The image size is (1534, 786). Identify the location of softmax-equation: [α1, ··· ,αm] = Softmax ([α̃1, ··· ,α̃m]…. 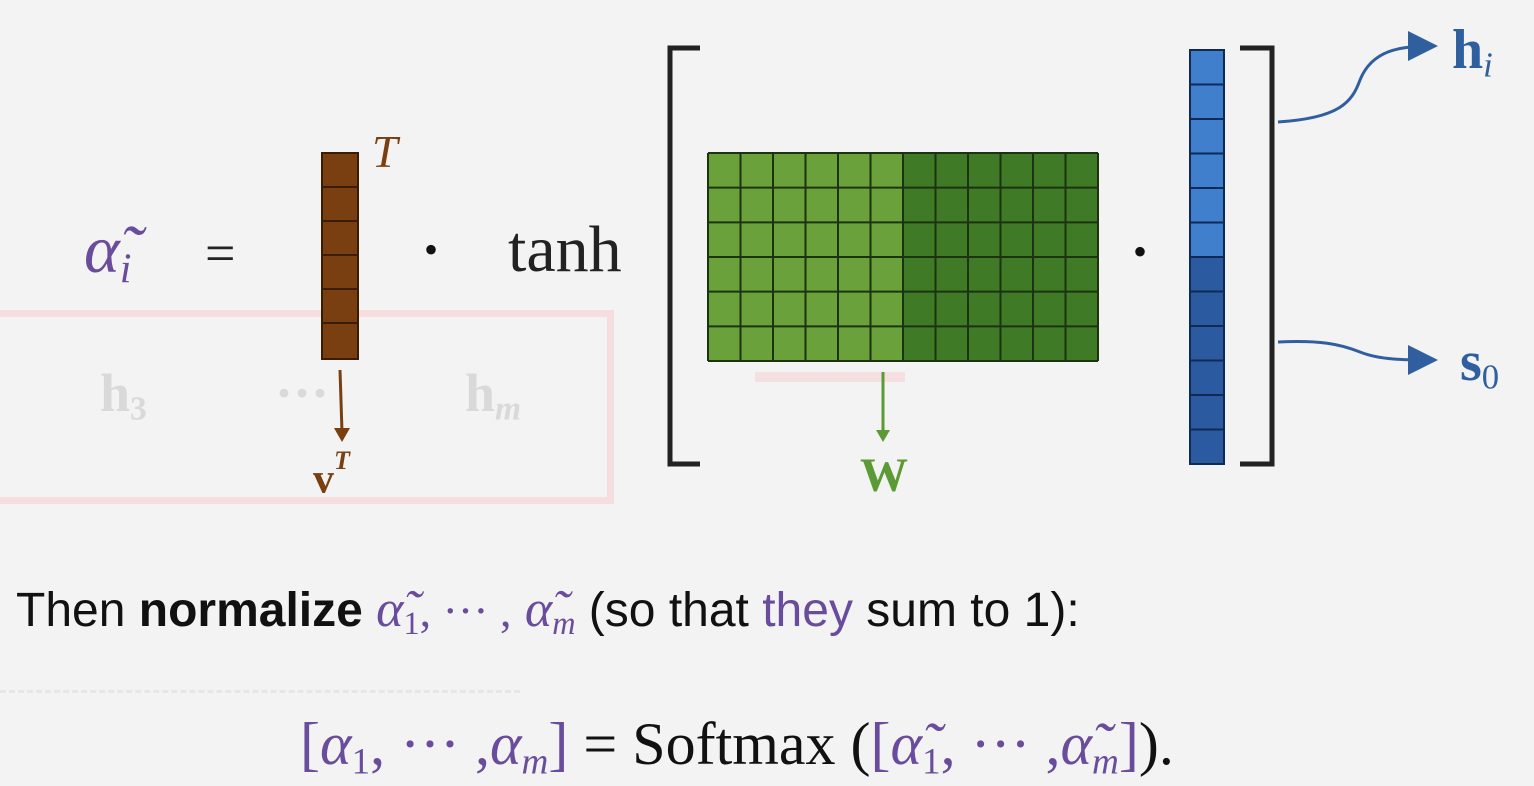
(737, 747).